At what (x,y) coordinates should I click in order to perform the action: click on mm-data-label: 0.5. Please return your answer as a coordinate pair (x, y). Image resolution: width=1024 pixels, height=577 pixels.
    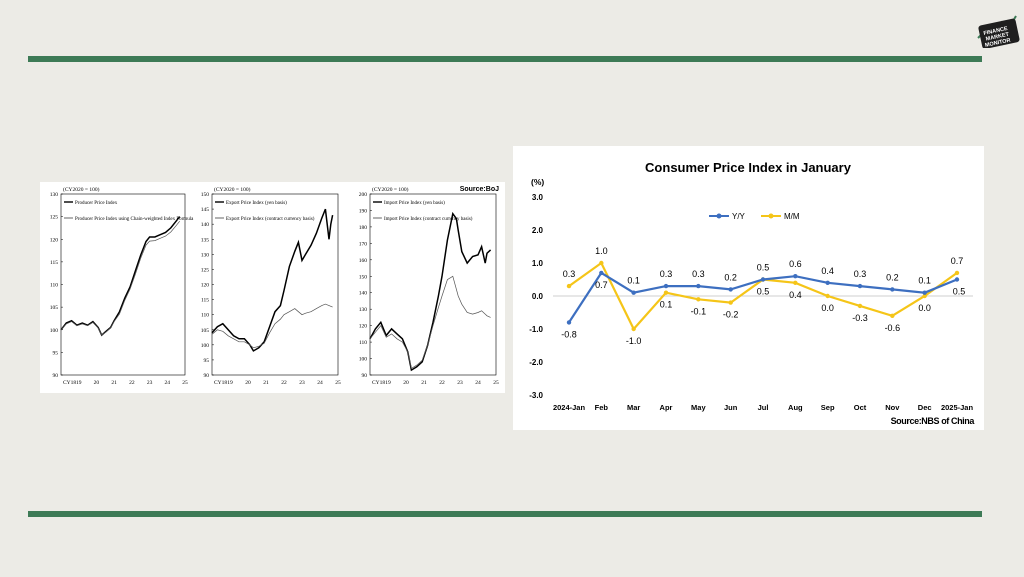
    Looking at the image, I should click on (763, 292).